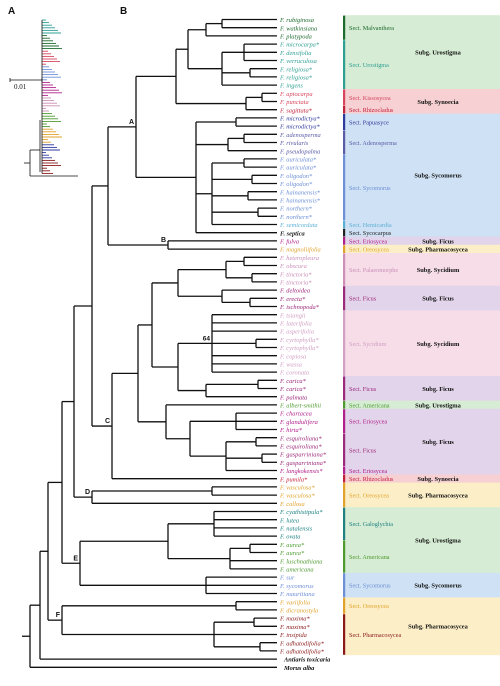 This screenshot has height=686, width=500. Describe the element at coordinates (371, 110) in the screenshot. I see `section-label: Sect. Rhizocladus` at that location.